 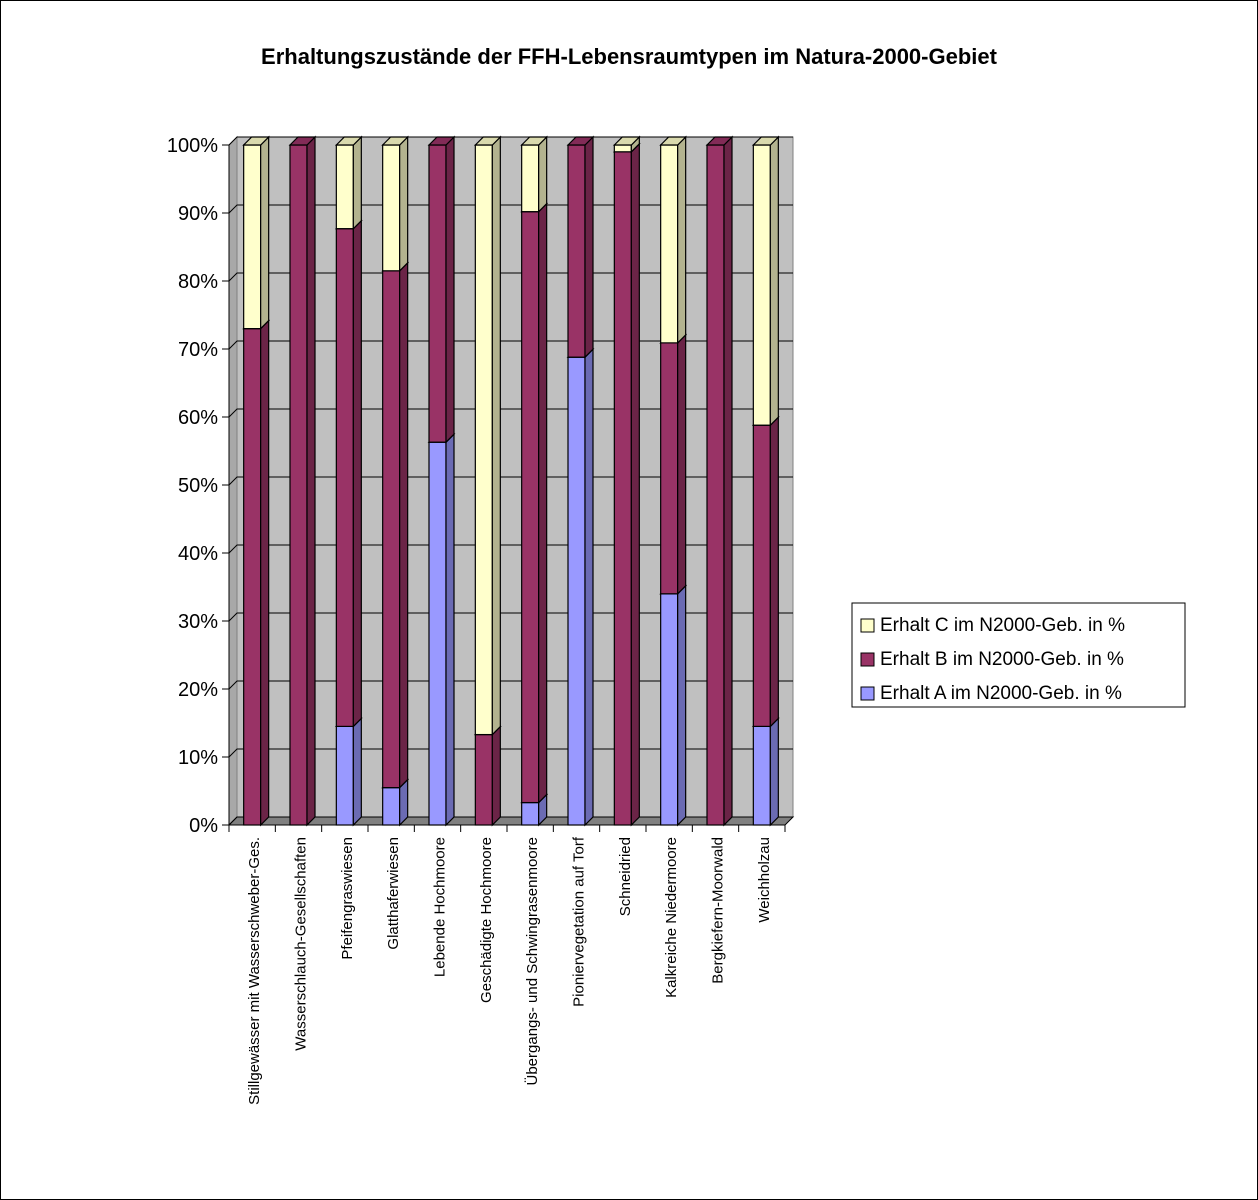 What do you see at coordinates (301, 944) in the screenshot?
I see `x-tick-label: Wasserschlauch-Gesellschaften` at bounding box center [301, 944].